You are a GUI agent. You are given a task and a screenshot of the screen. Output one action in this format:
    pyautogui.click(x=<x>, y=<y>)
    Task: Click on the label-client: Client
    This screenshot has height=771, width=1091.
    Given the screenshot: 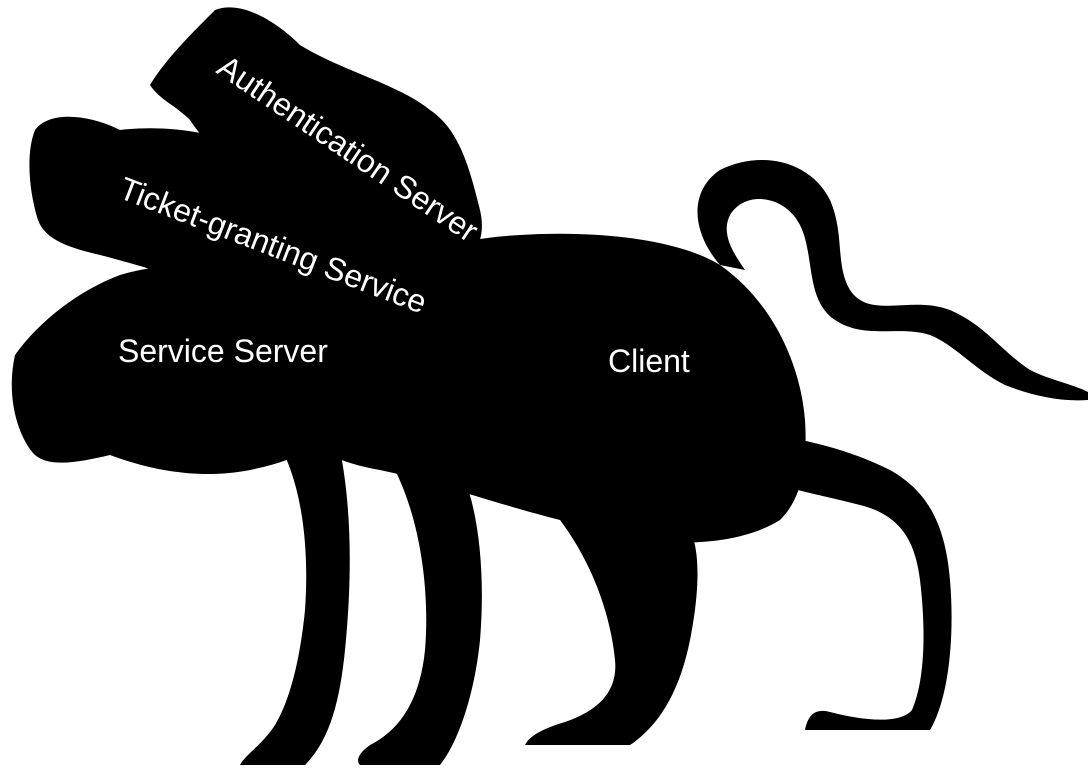 What is the action you would take?
    pyautogui.click(x=649, y=361)
    